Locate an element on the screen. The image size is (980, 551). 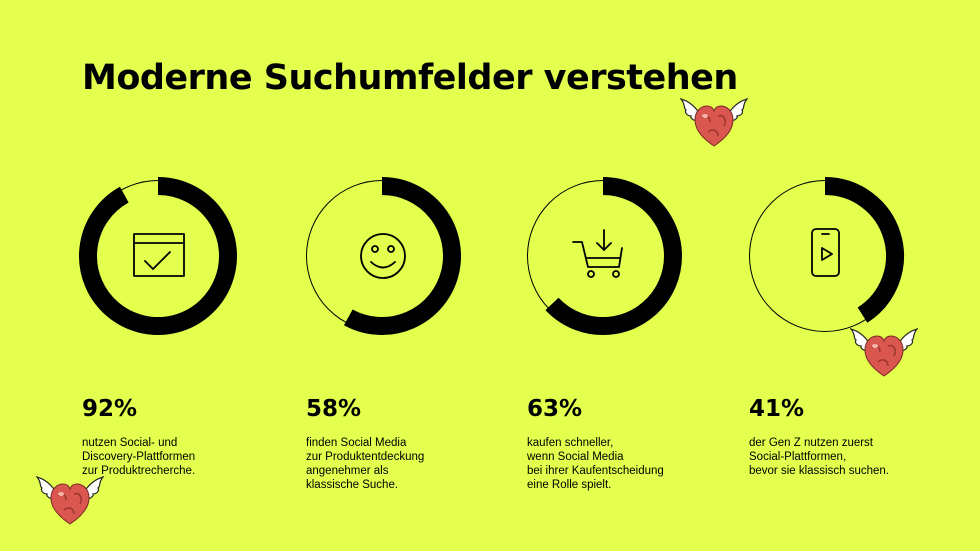
desc-line: klassische Suche. is located at coordinates (352, 485).